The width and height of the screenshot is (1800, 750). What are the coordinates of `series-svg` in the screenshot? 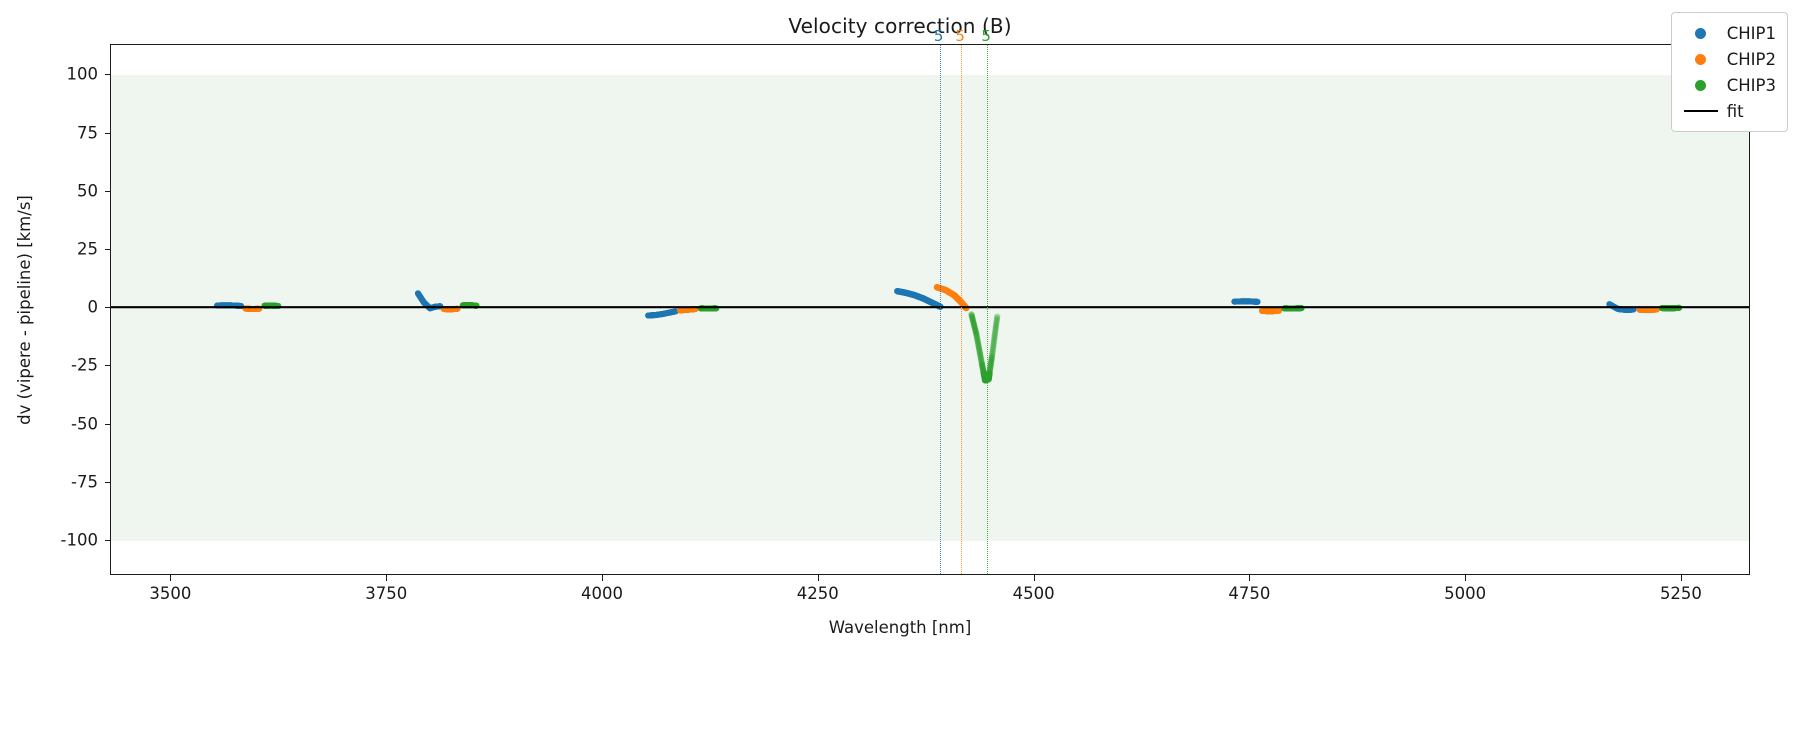 It's located at (930, 334).